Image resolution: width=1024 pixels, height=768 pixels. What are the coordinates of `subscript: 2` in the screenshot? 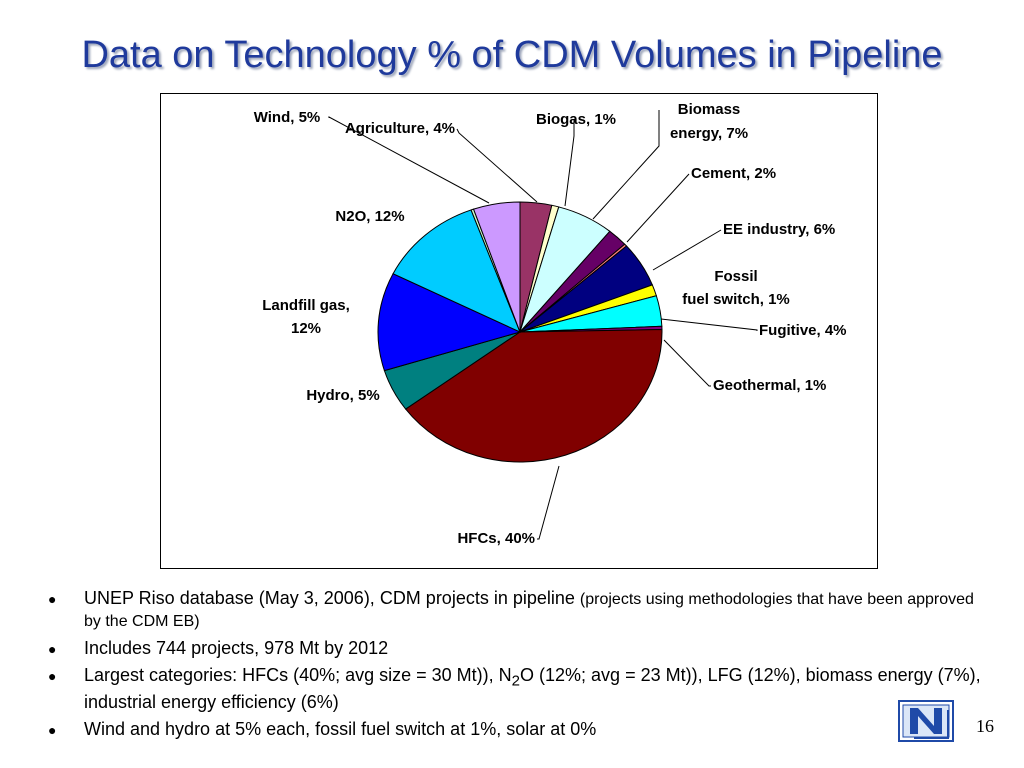 It's located at (516, 681).